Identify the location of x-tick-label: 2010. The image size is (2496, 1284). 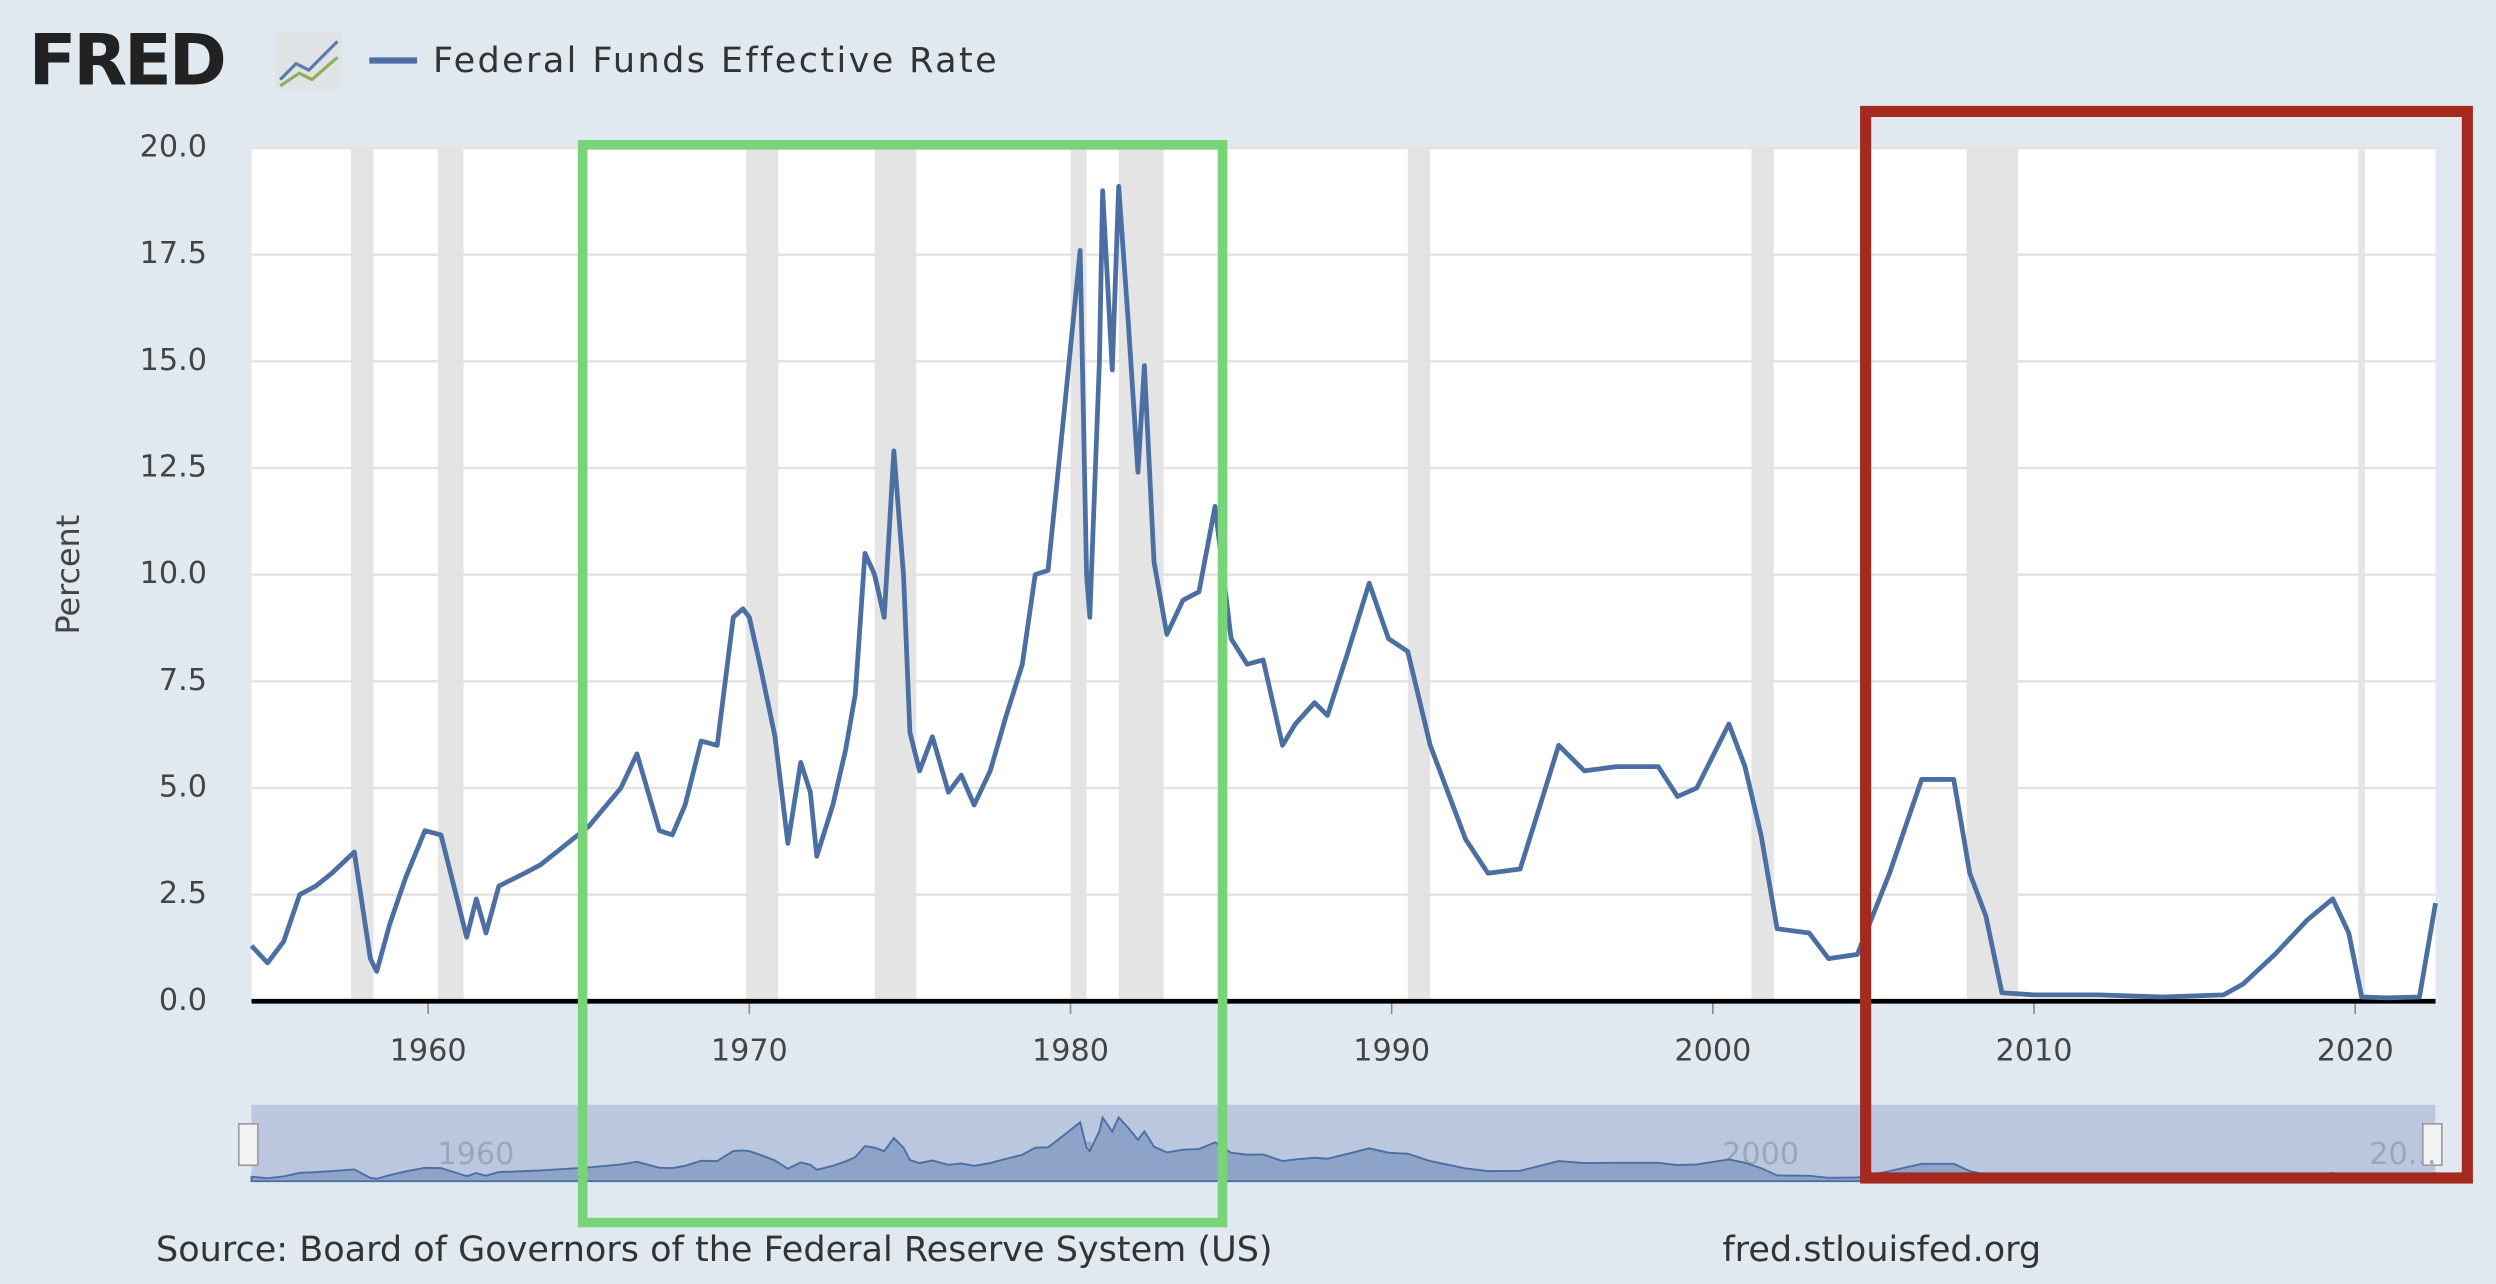
(2034, 1051).